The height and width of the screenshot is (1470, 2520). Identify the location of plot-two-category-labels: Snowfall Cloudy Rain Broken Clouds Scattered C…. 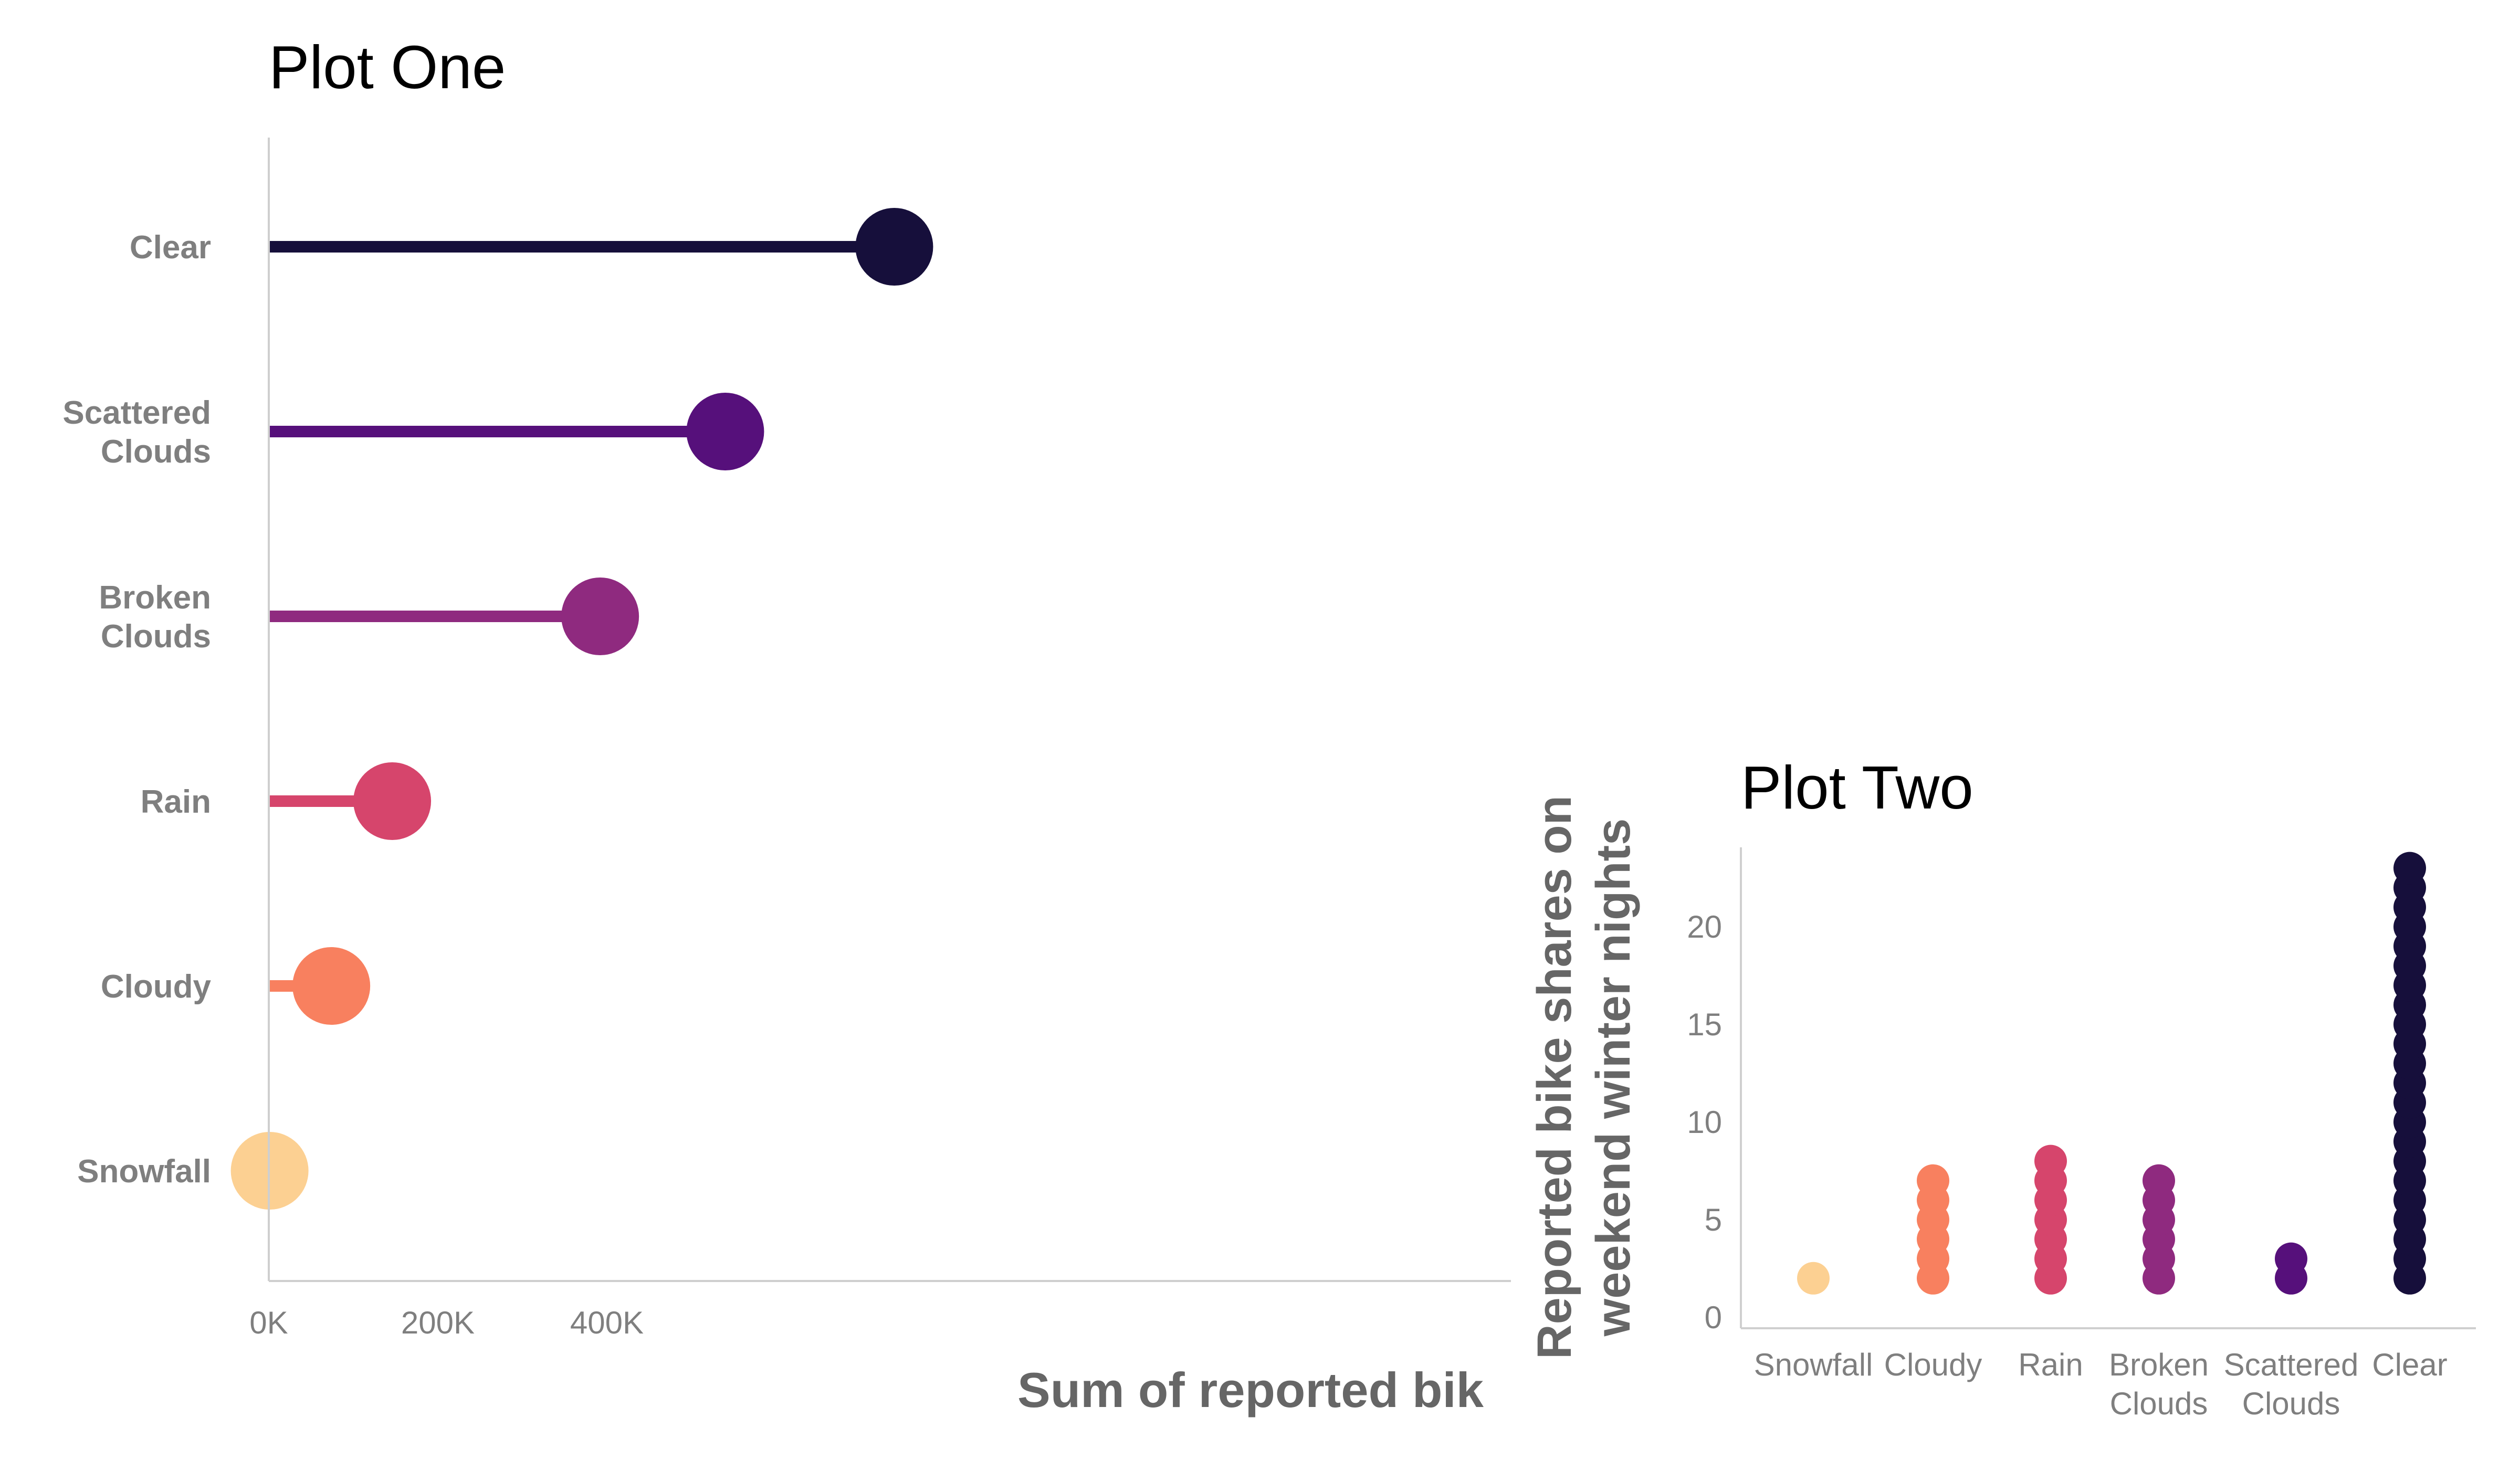
(2101, 1384).